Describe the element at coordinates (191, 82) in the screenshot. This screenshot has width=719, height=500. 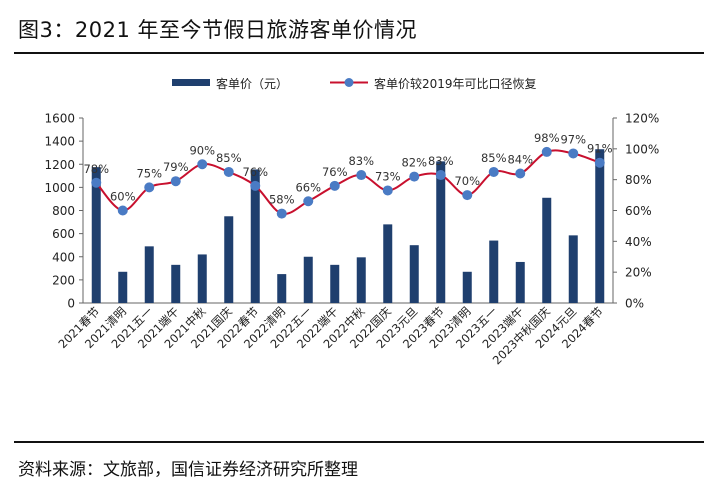
I see `legend-swatch-bar` at that location.